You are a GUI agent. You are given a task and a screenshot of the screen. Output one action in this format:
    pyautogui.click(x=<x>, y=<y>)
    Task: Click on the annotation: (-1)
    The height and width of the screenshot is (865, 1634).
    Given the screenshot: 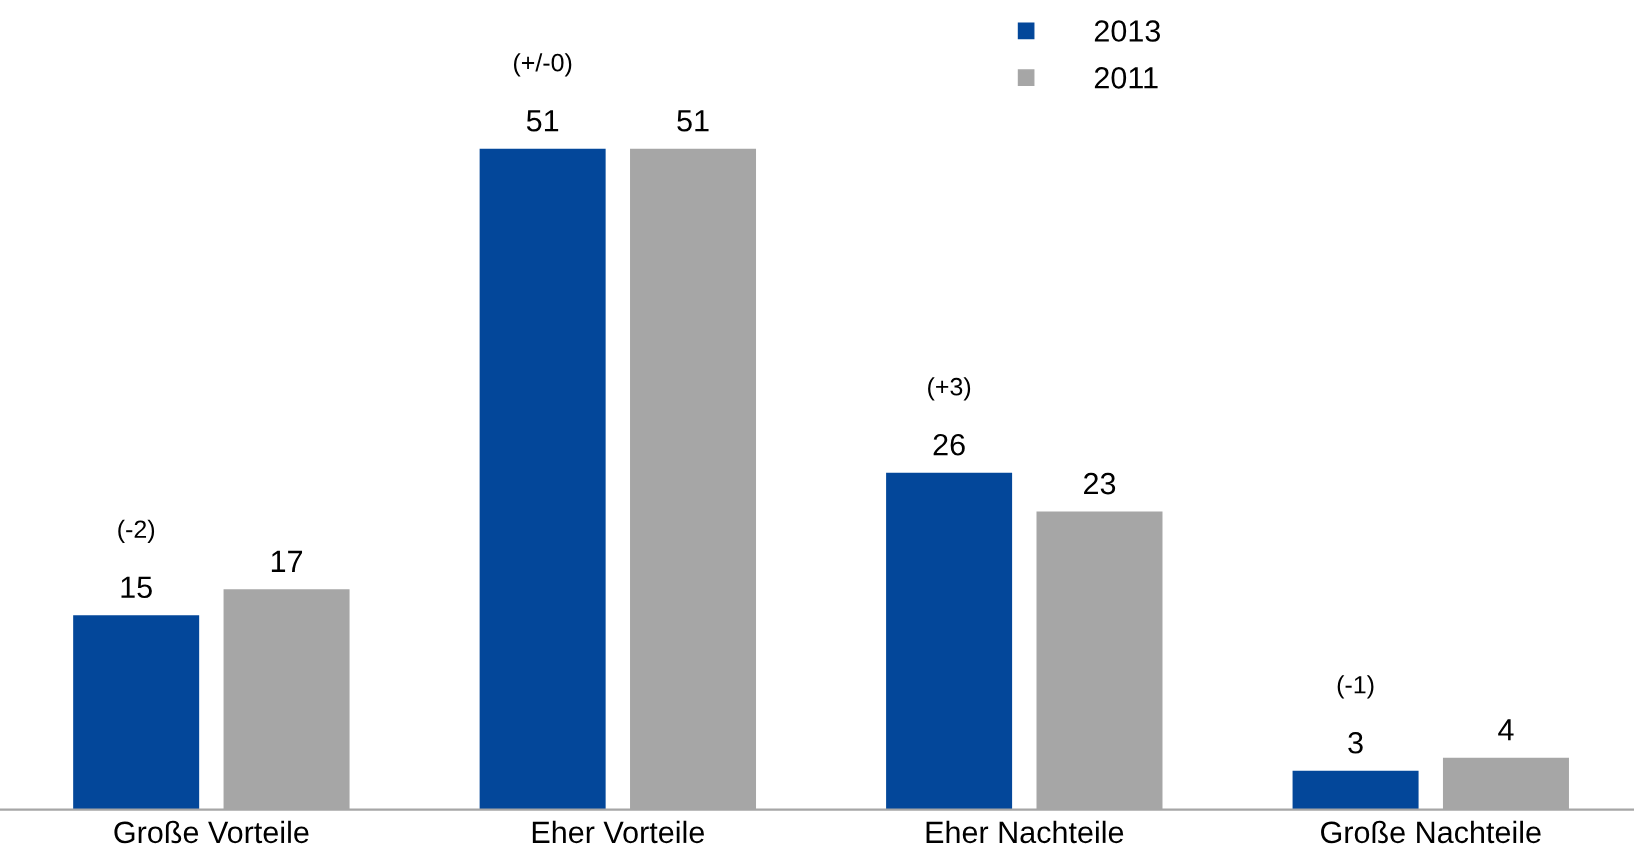 What is the action you would take?
    pyautogui.click(x=1355, y=687)
    